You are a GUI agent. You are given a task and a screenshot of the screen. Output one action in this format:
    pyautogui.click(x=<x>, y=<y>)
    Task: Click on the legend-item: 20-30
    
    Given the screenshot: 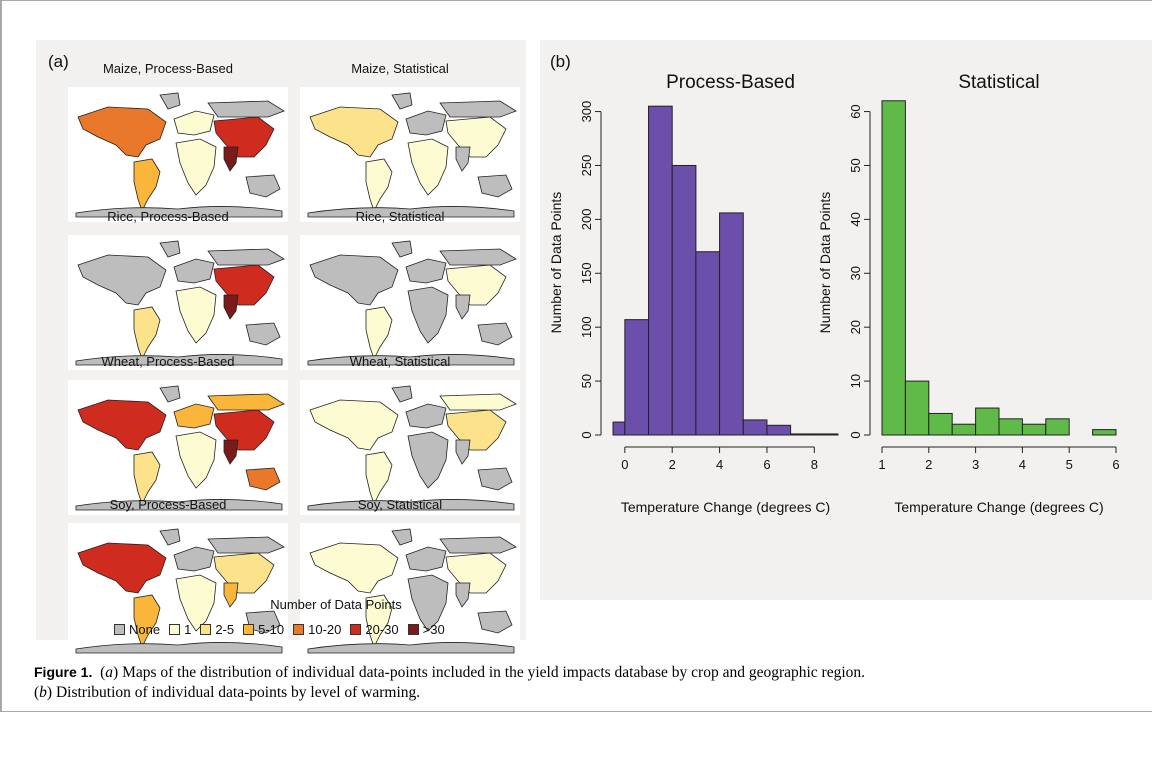 What is the action you would take?
    pyautogui.click(x=374, y=629)
    